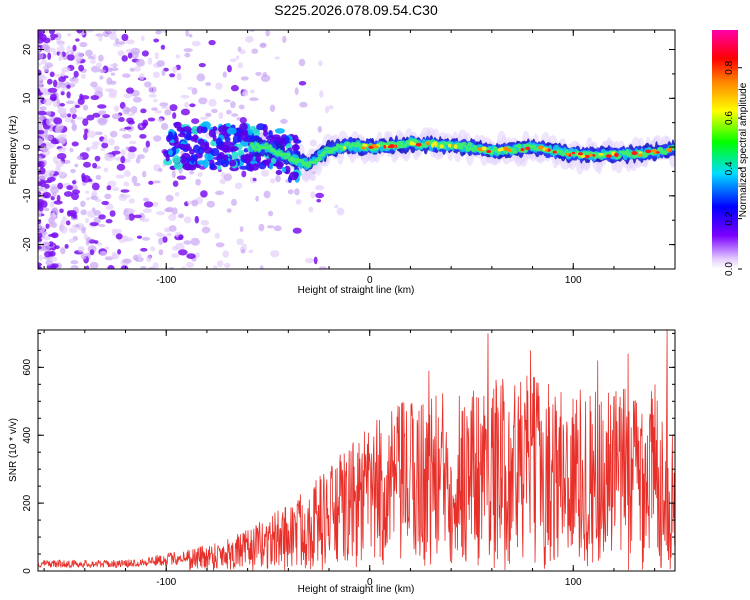 Image resolution: width=750 pixels, height=600 pixels. Describe the element at coordinates (573, 280) in the screenshot. I see `spectrogram-xtick-label: 100` at that location.